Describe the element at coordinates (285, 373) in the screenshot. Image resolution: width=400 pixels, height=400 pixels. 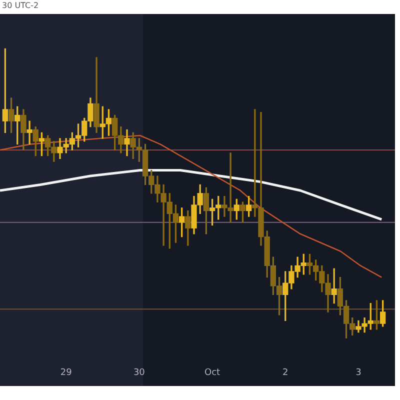
I see `x-tick-label: 2` at that location.